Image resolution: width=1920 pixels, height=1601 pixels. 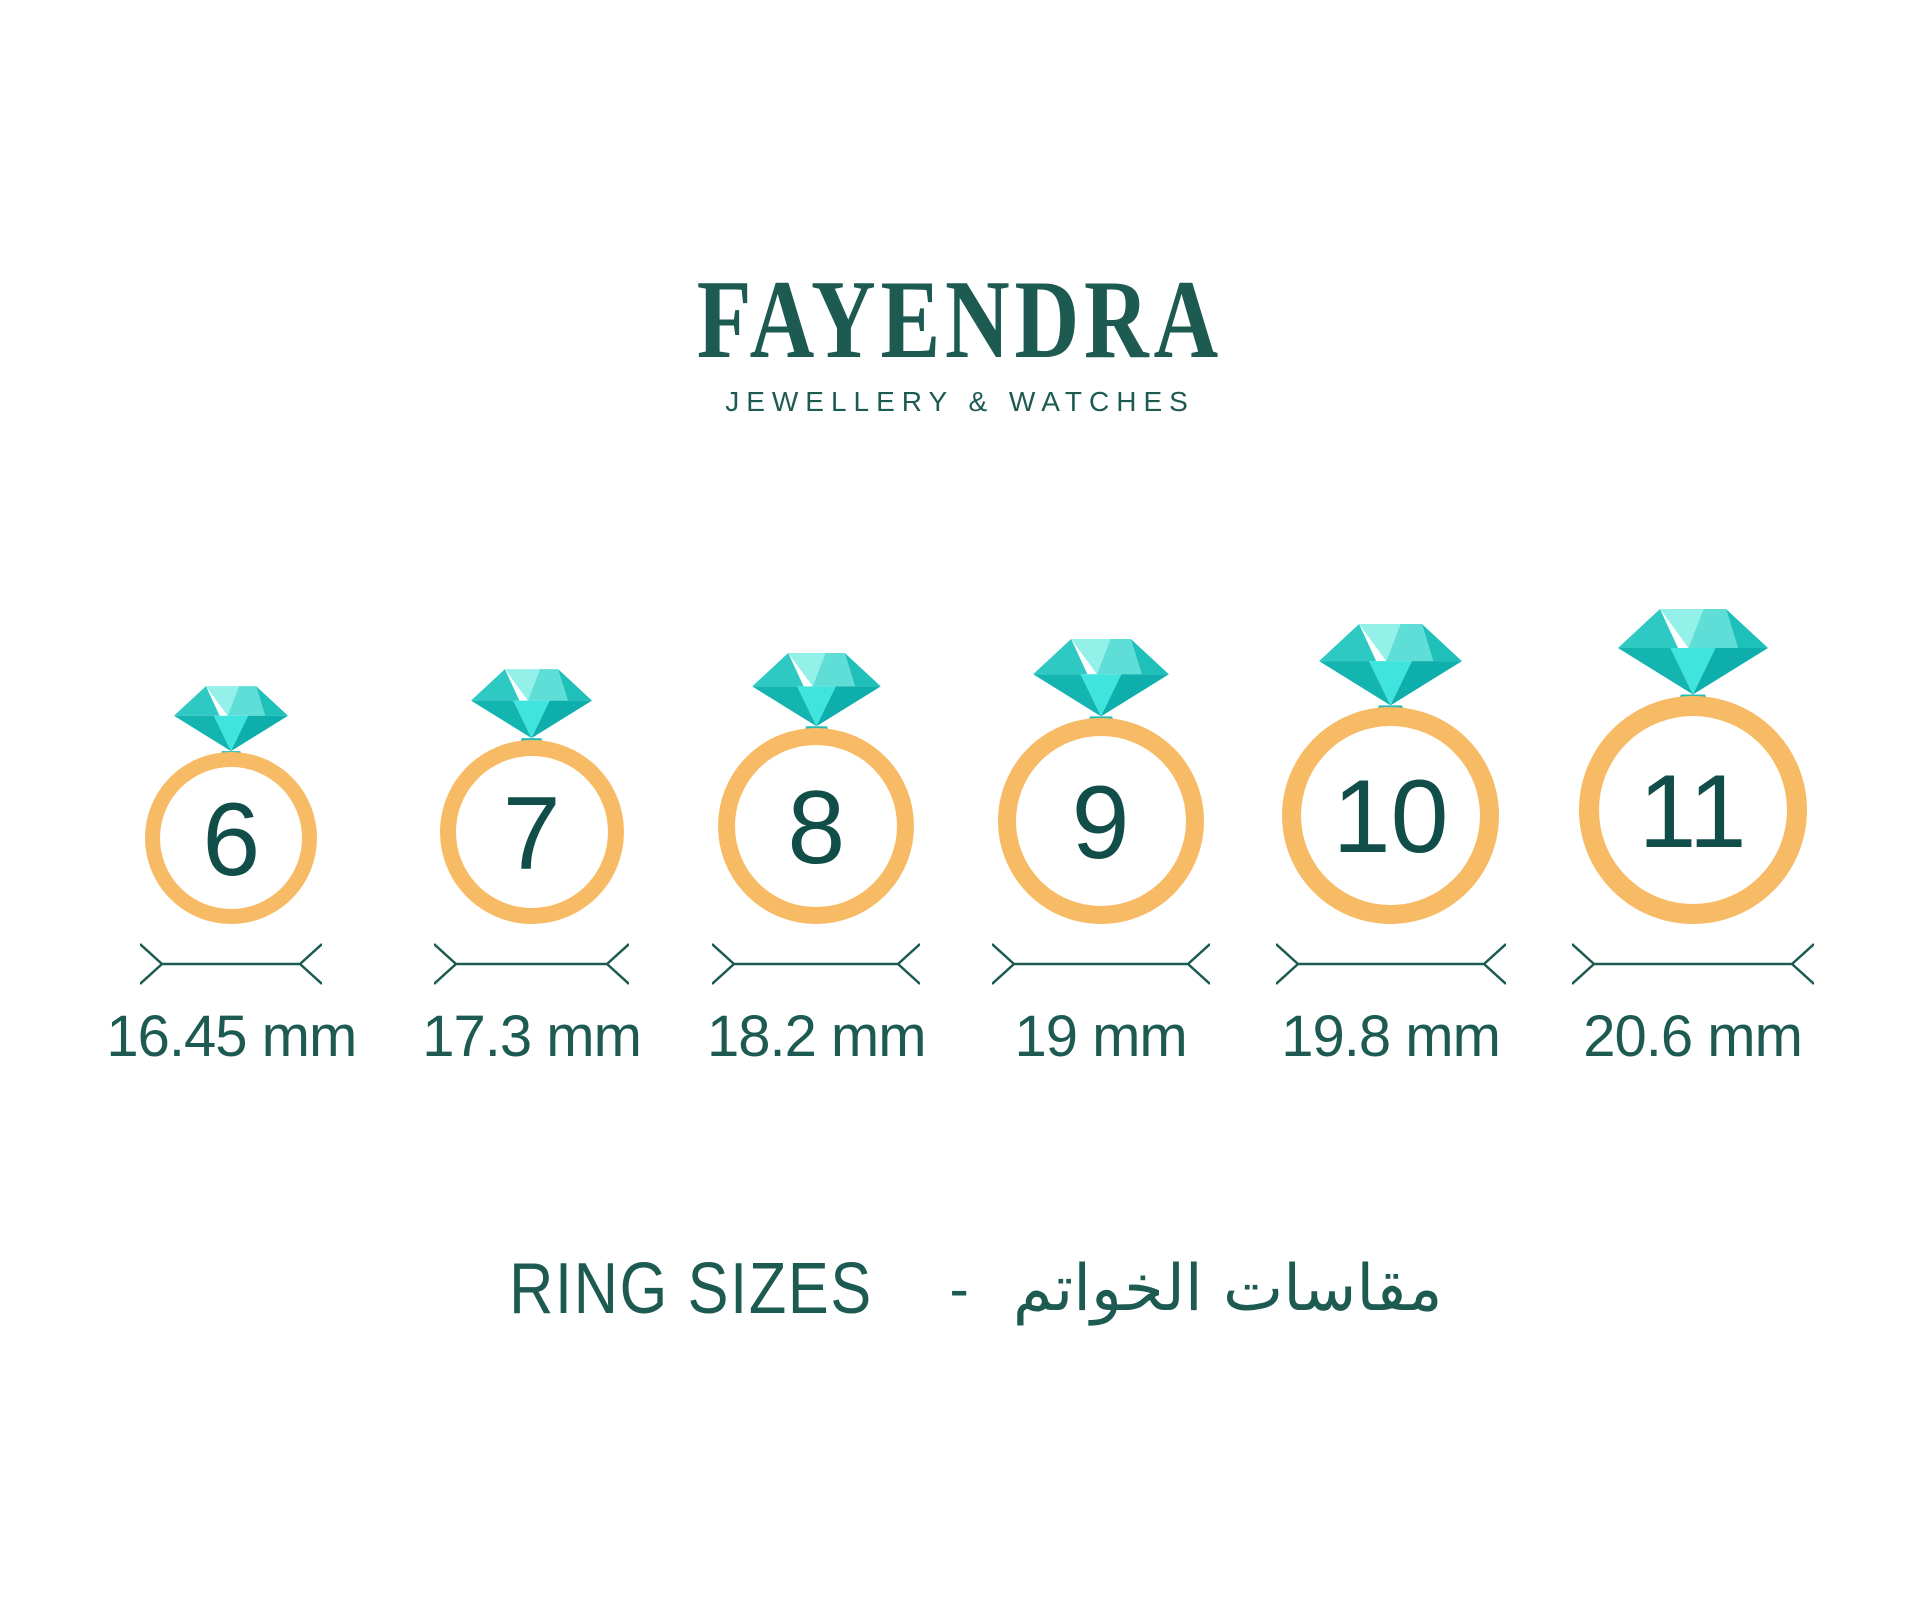 I want to click on ring-figure-size-8: 8 18.2 mm, so click(x=816, y=862).